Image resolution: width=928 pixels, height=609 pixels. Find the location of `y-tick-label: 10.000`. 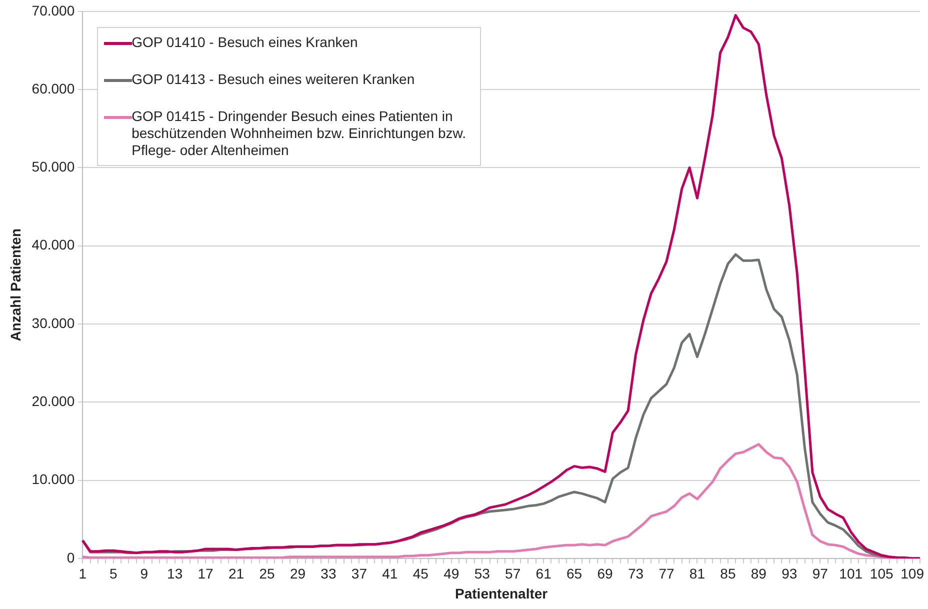

y-tick-label: 10.000 is located at coordinates (53, 479).